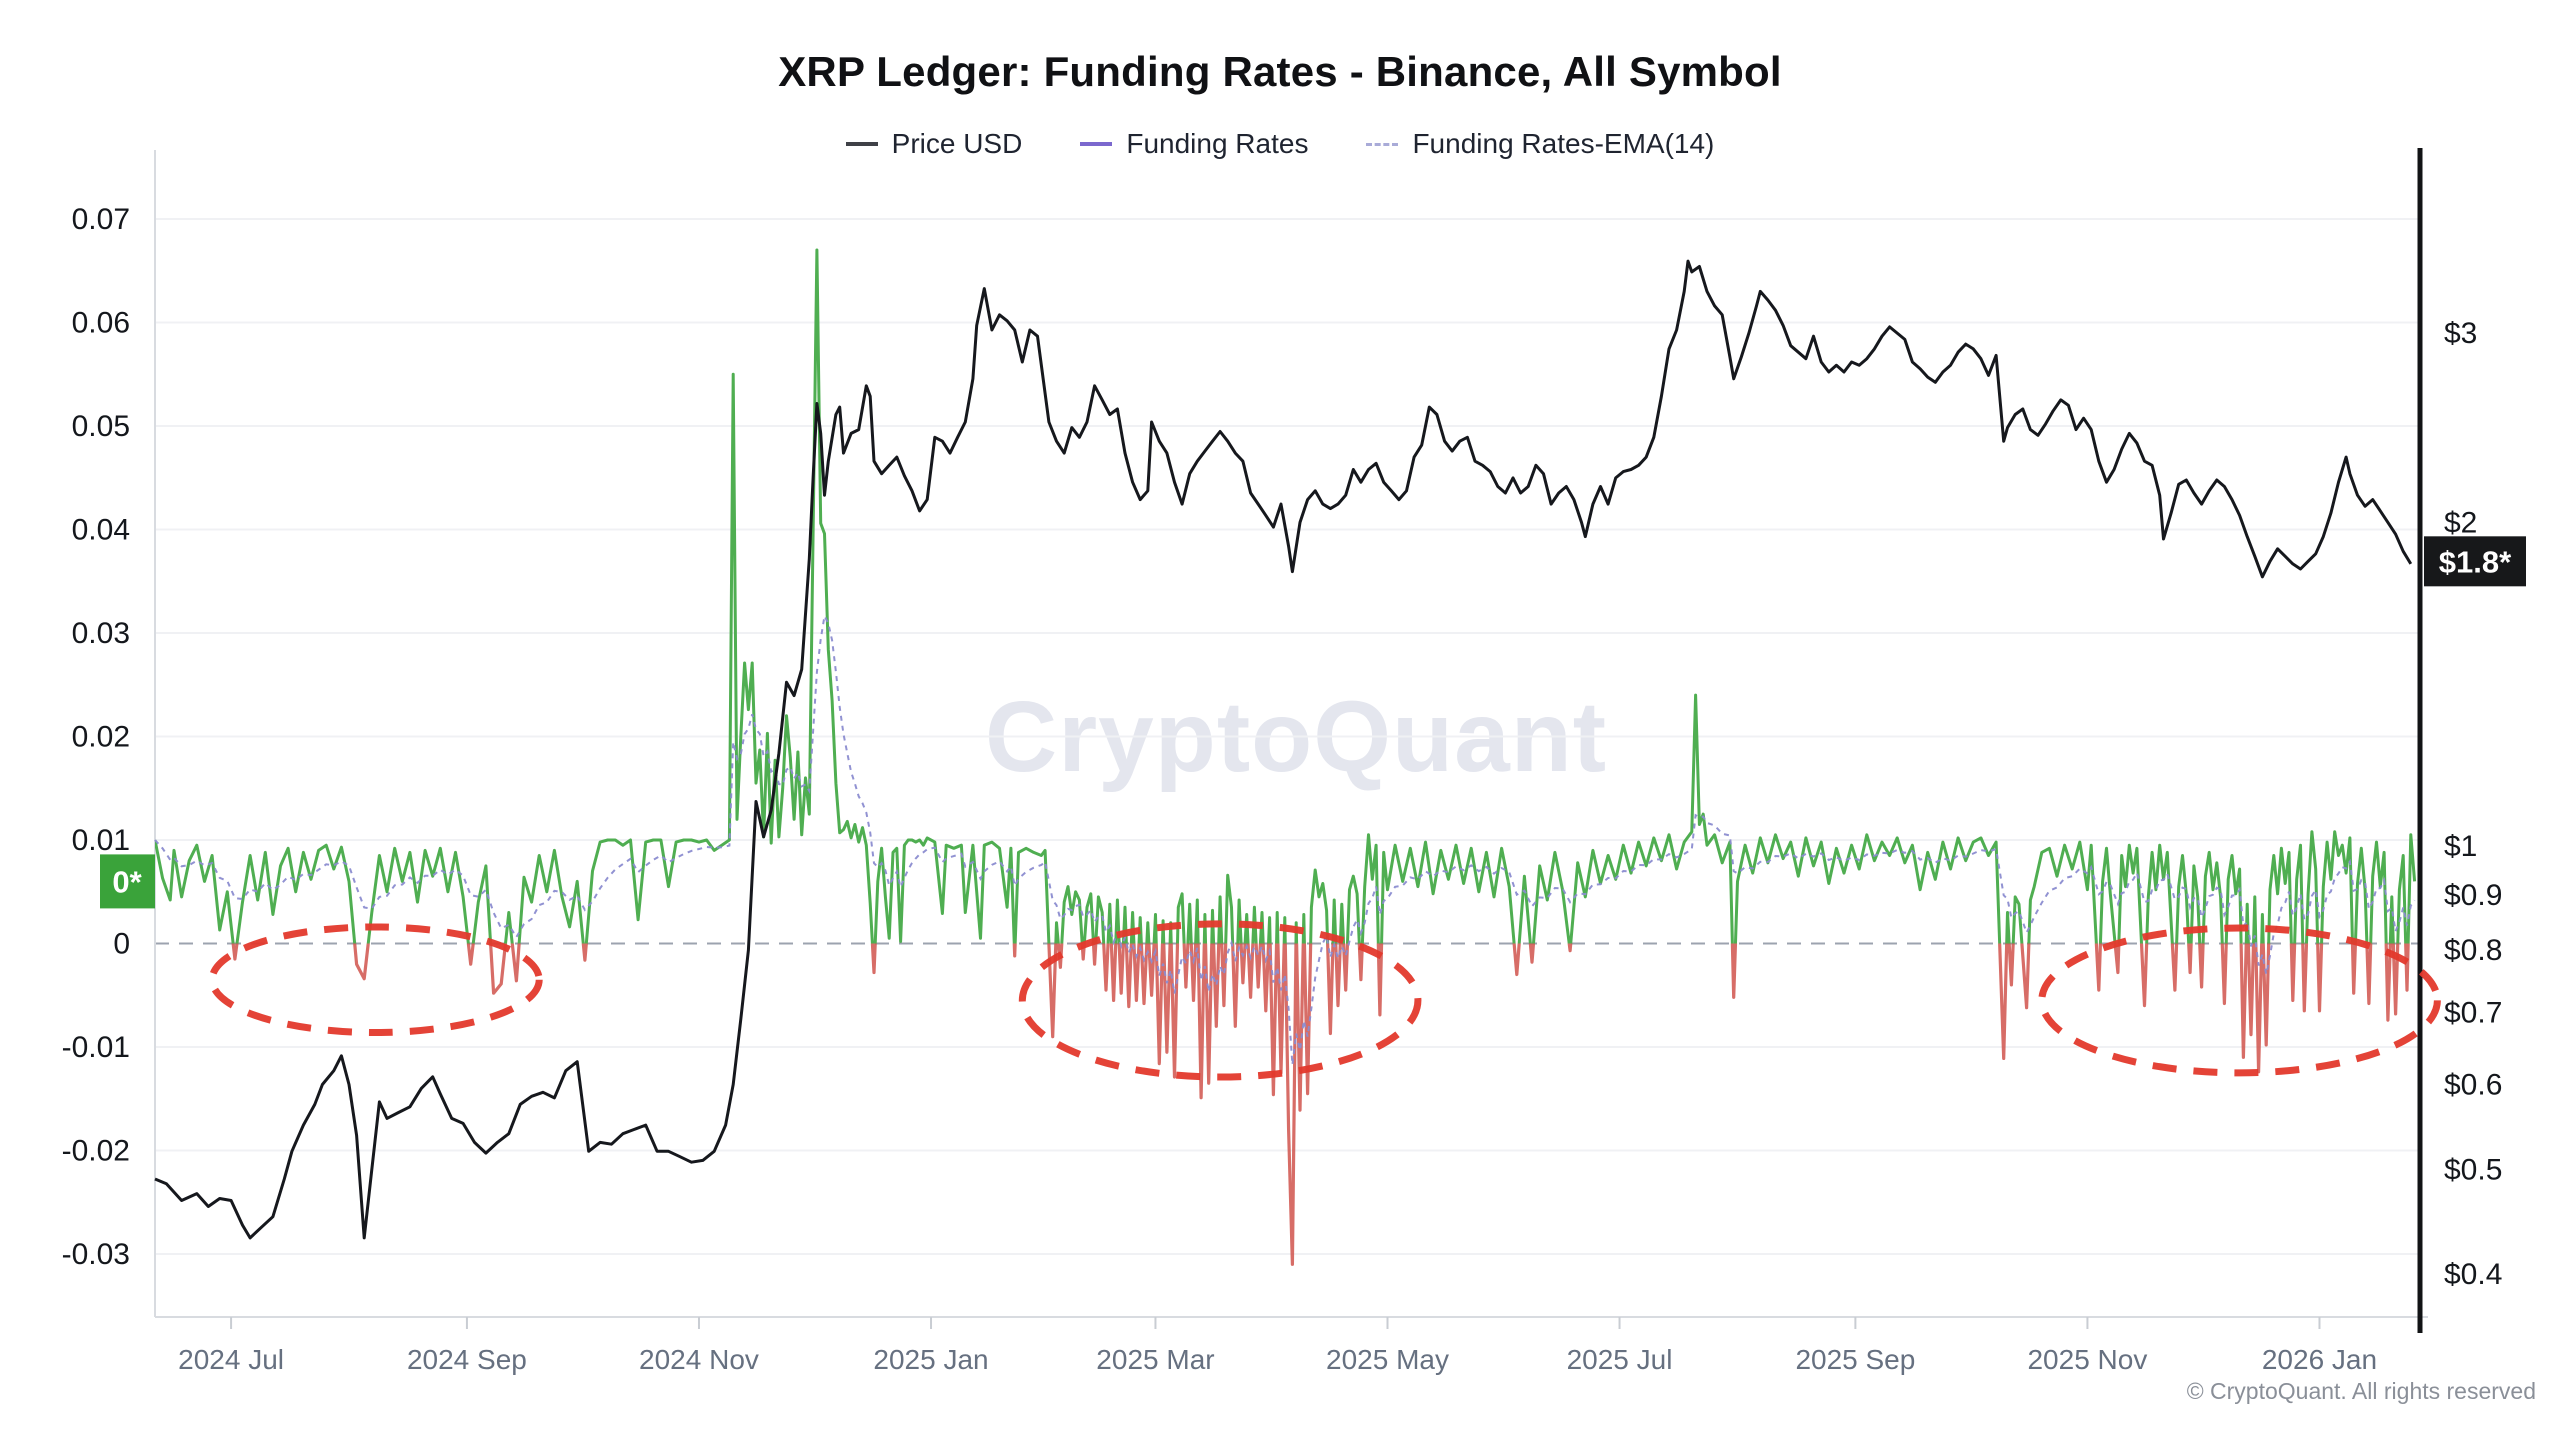  I want to click on legend-item-price-usd: Price USD, so click(934, 144).